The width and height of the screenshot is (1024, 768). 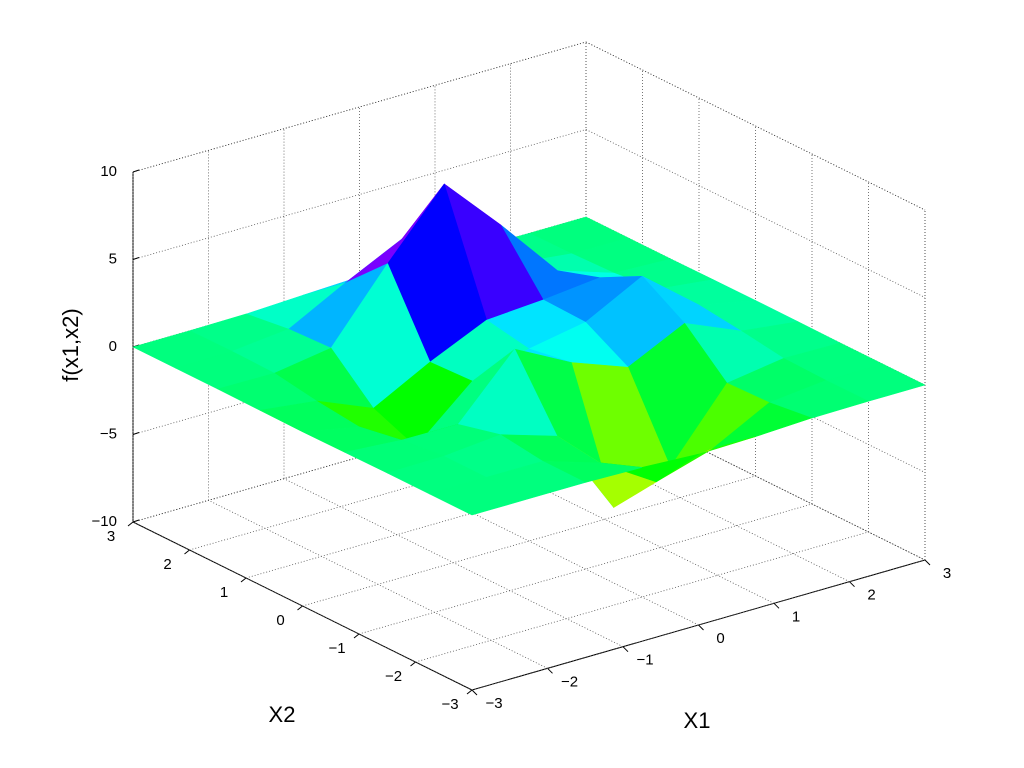 What do you see at coordinates (697, 720) in the screenshot?
I see `x-axis-label: X1` at bounding box center [697, 720].